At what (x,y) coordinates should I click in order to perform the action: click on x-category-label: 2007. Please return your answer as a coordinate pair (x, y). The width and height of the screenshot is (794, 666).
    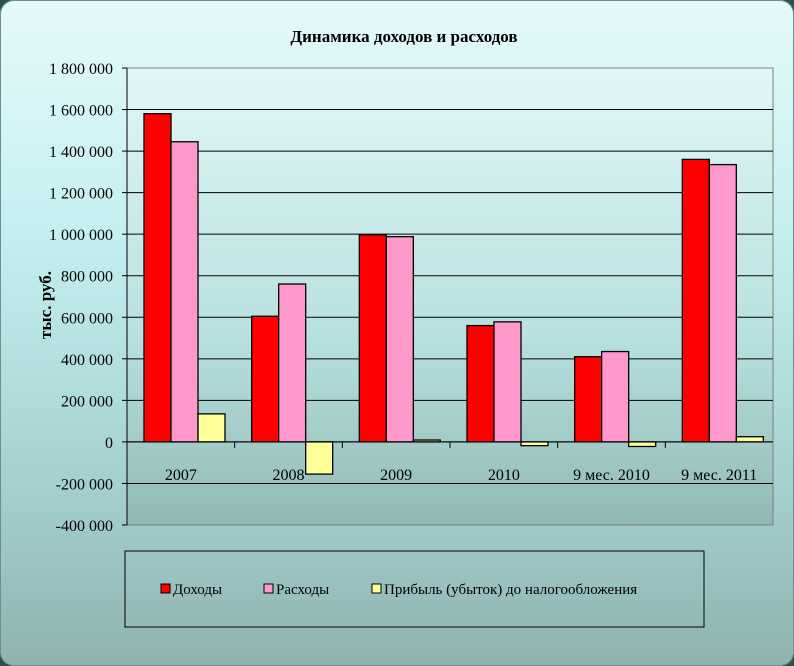
    Looking at the image, I should click on (181, 475).